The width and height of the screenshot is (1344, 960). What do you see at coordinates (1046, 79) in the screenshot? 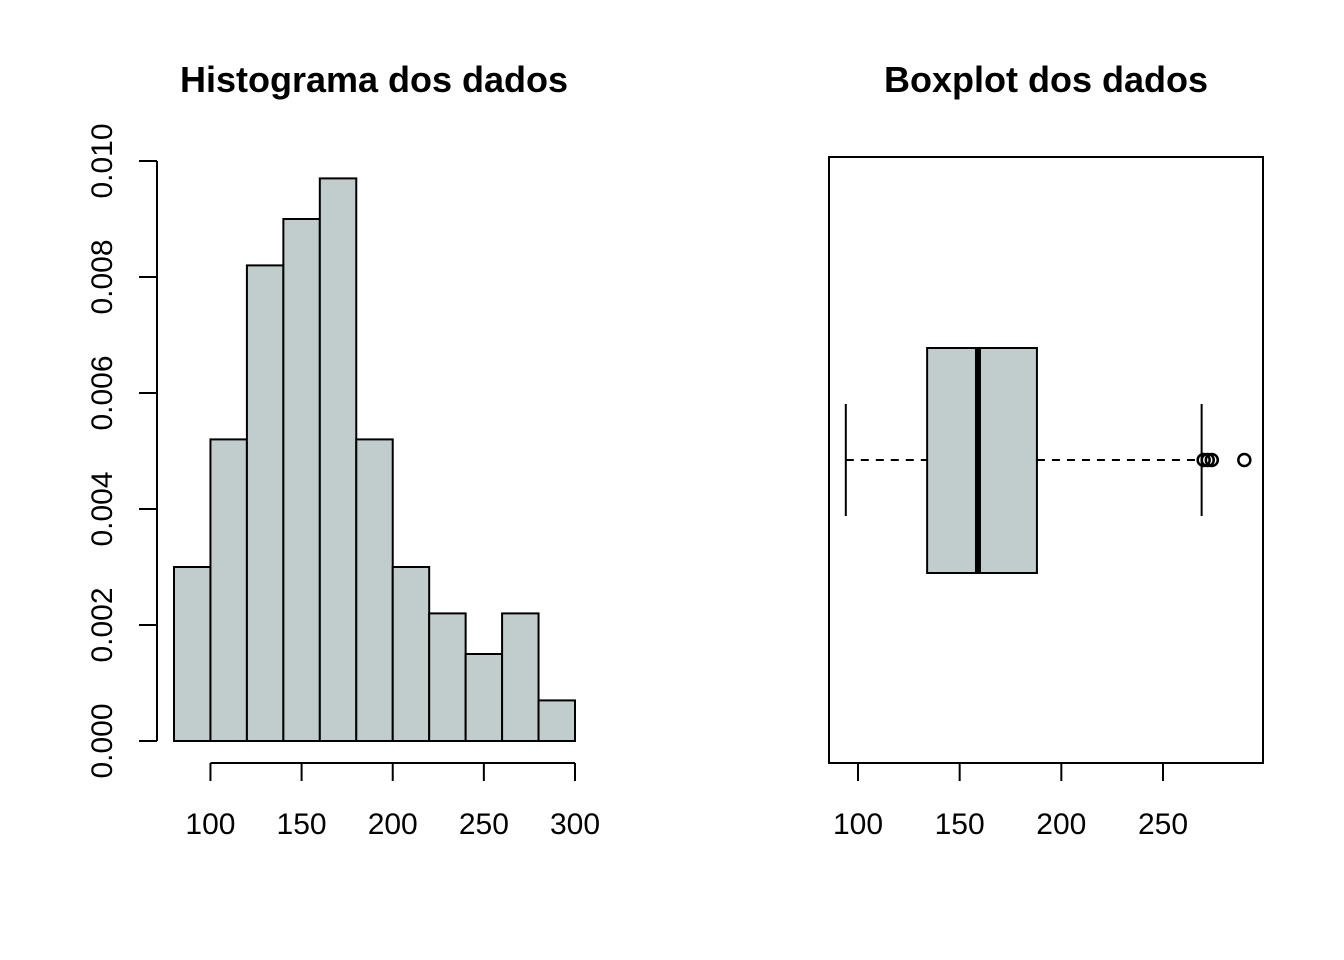
I see `boxplot-title: Boxplot dos dados` at bounding box center [1046, 79].